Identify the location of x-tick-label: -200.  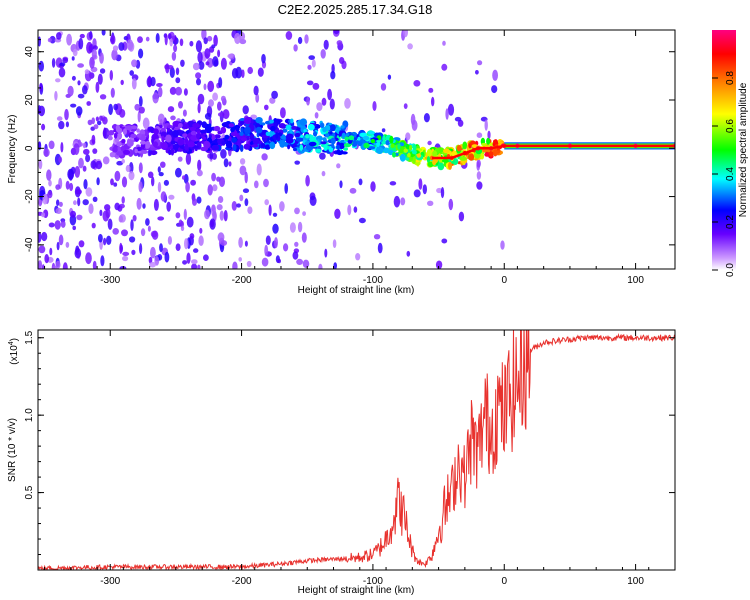
(242, 581).